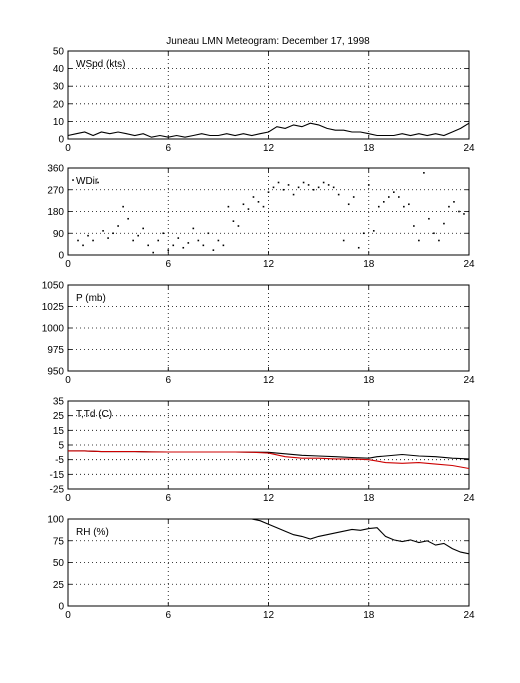 The width and height of the screenshot is (520, 683). I want to click on y-tick-label: 40, so click(59, 69).